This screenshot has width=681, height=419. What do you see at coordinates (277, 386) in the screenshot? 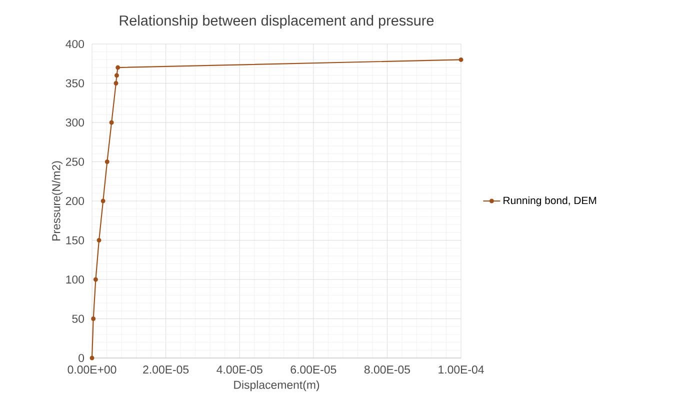
I see `x-axis-title: Displacement(m)` at bounding box center [277, 386].